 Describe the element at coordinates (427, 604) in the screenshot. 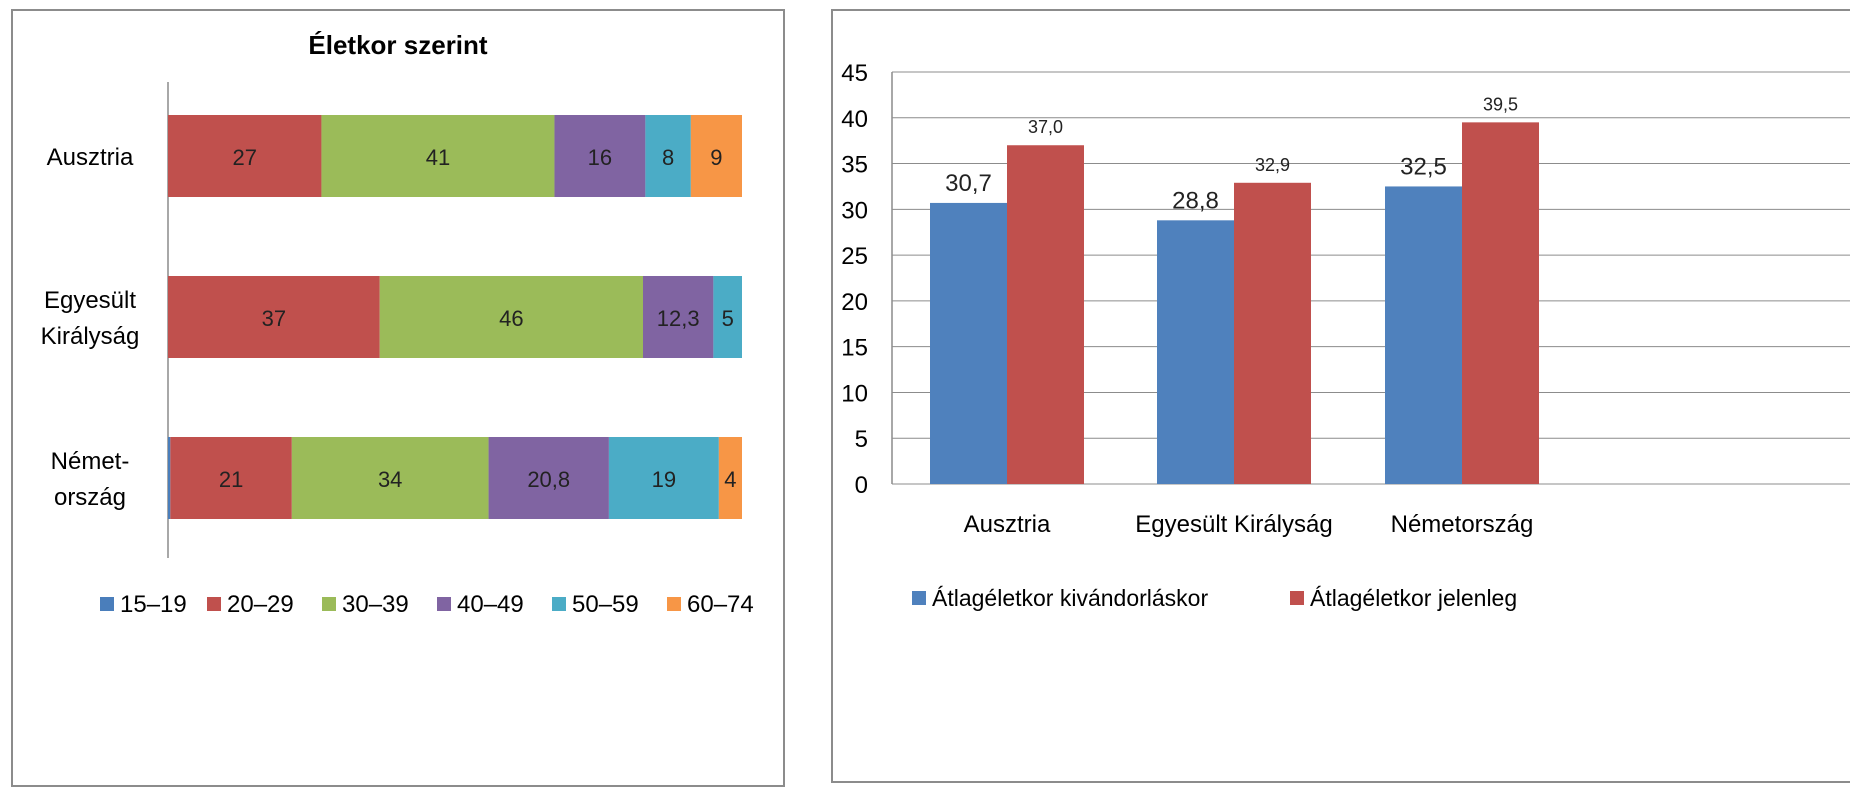

I see `left-legend: 15–19 20–29 30–39 40–49 50–59 60–74` at that location.